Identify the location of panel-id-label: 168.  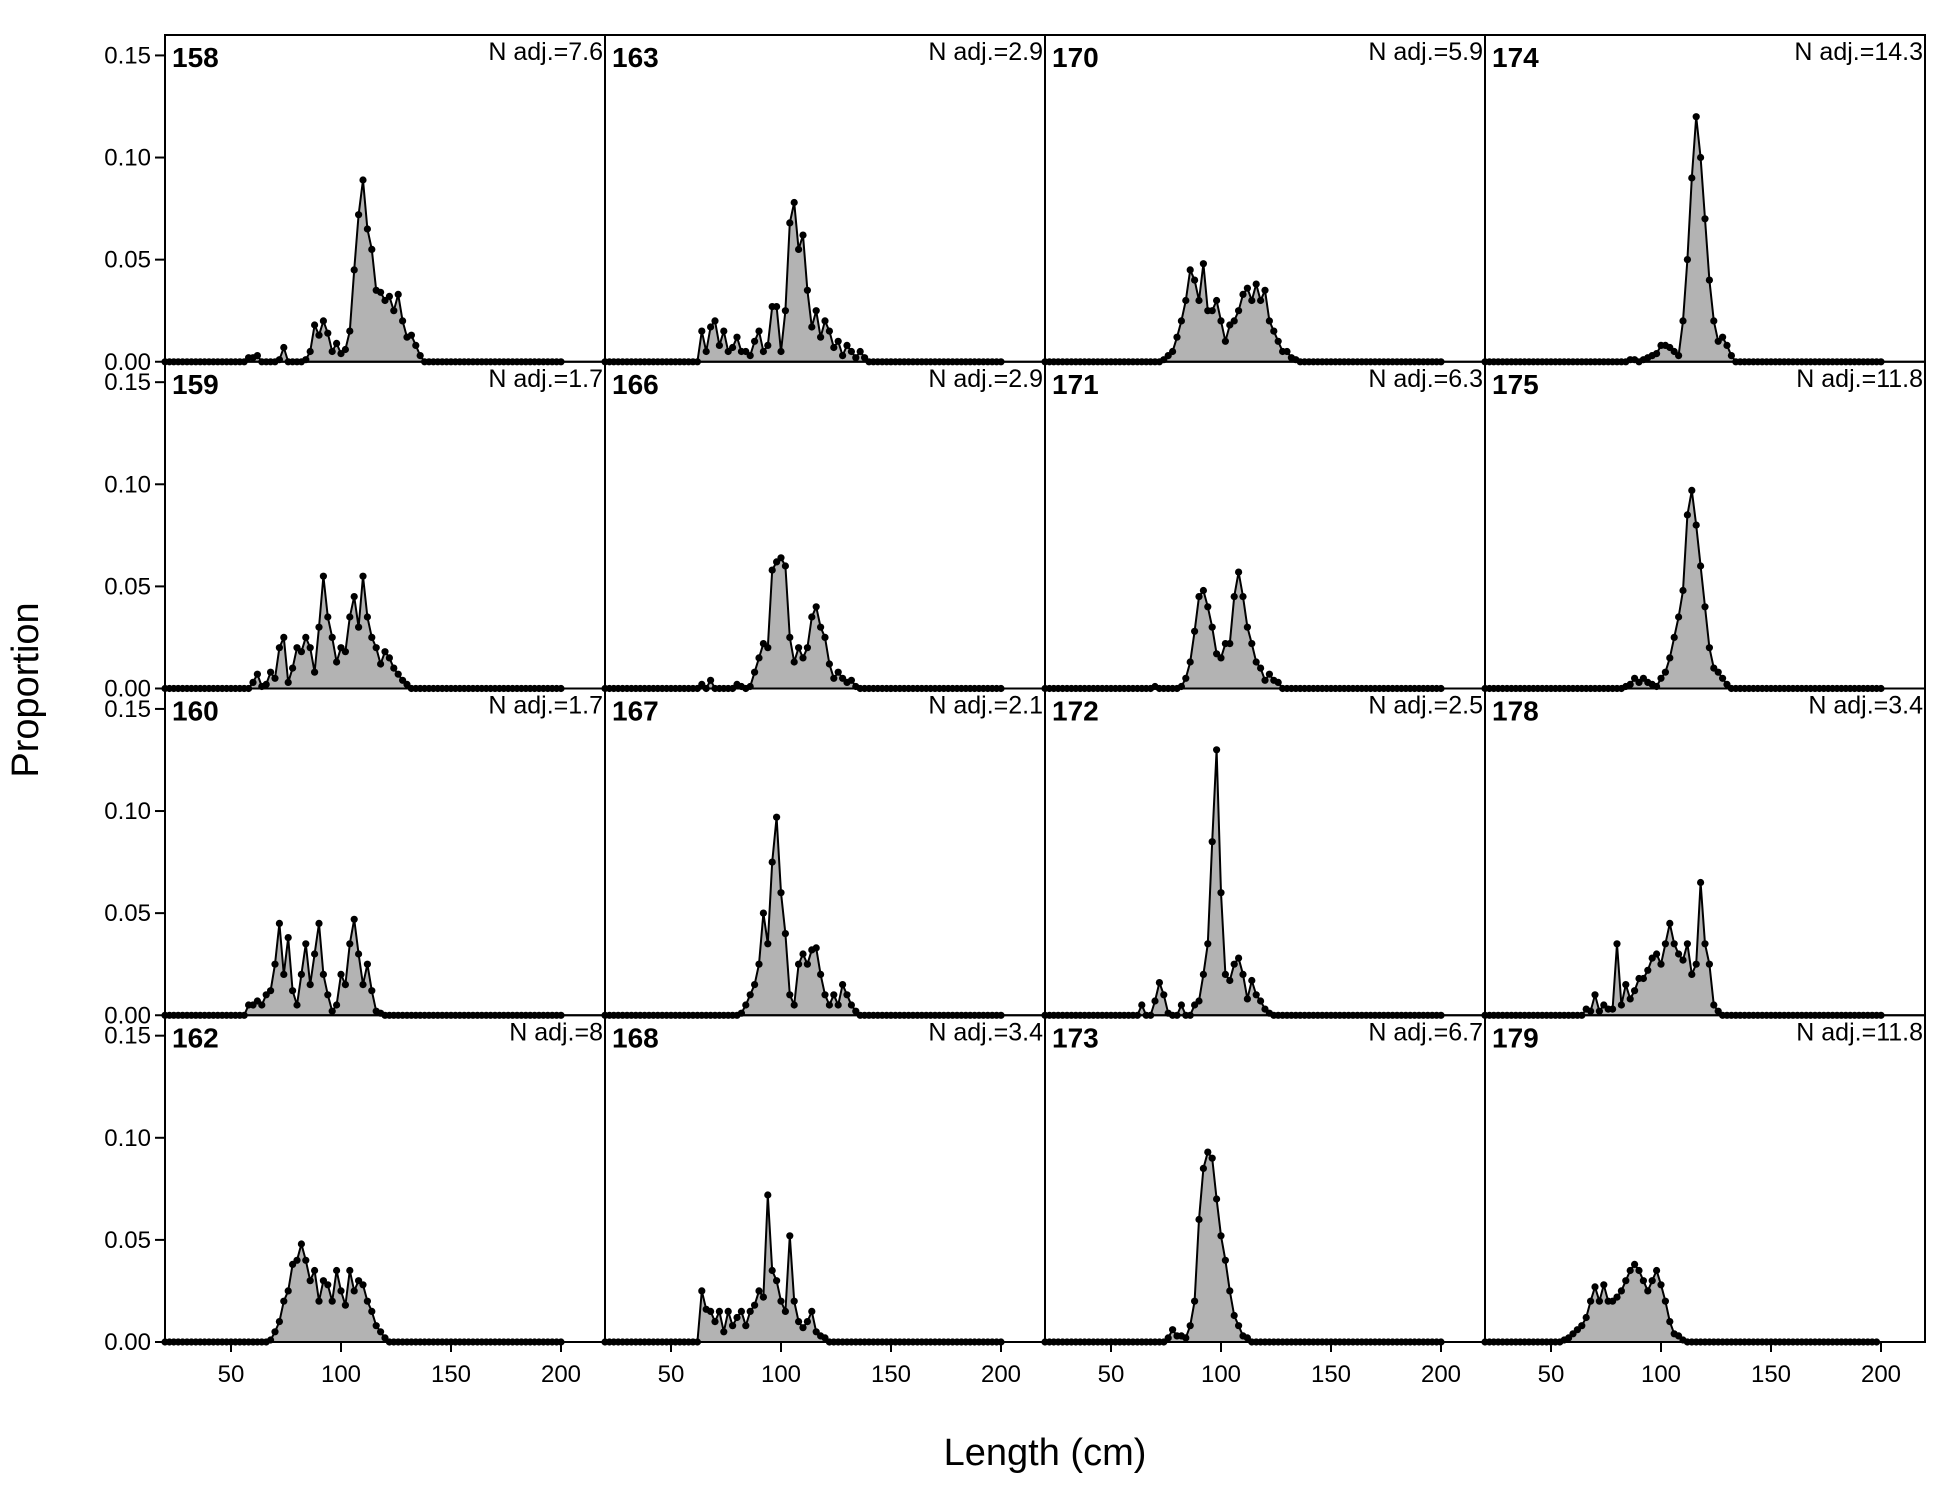
(635, 1037).